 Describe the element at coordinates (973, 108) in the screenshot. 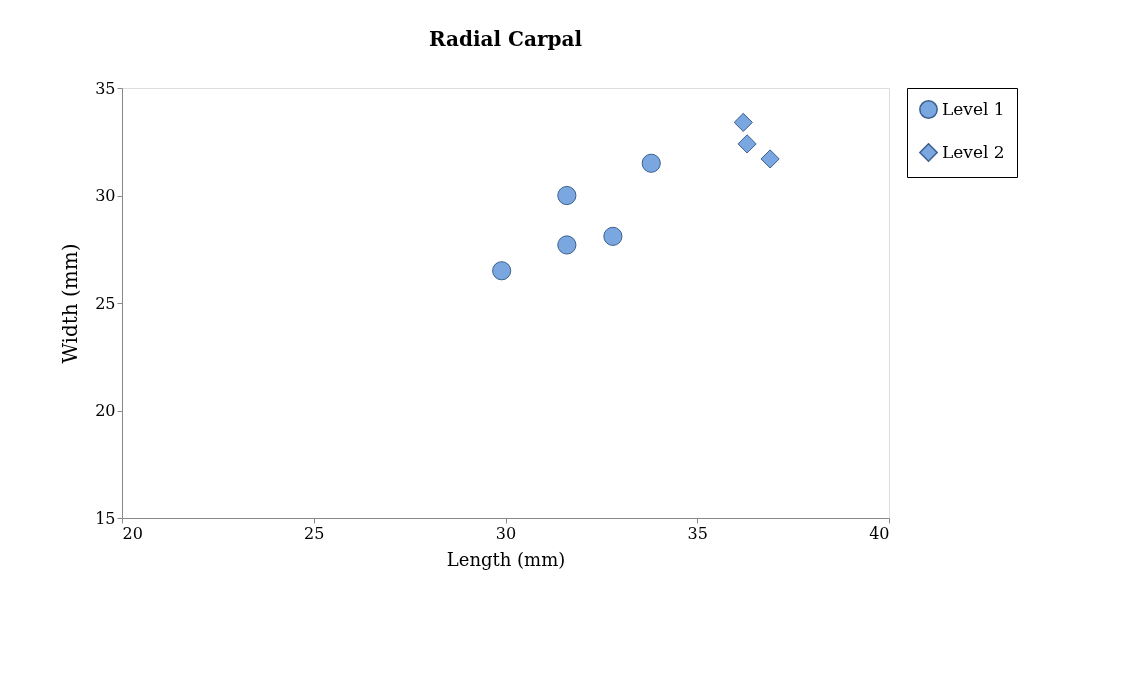

I see `legend-label: Level 1` at that location.